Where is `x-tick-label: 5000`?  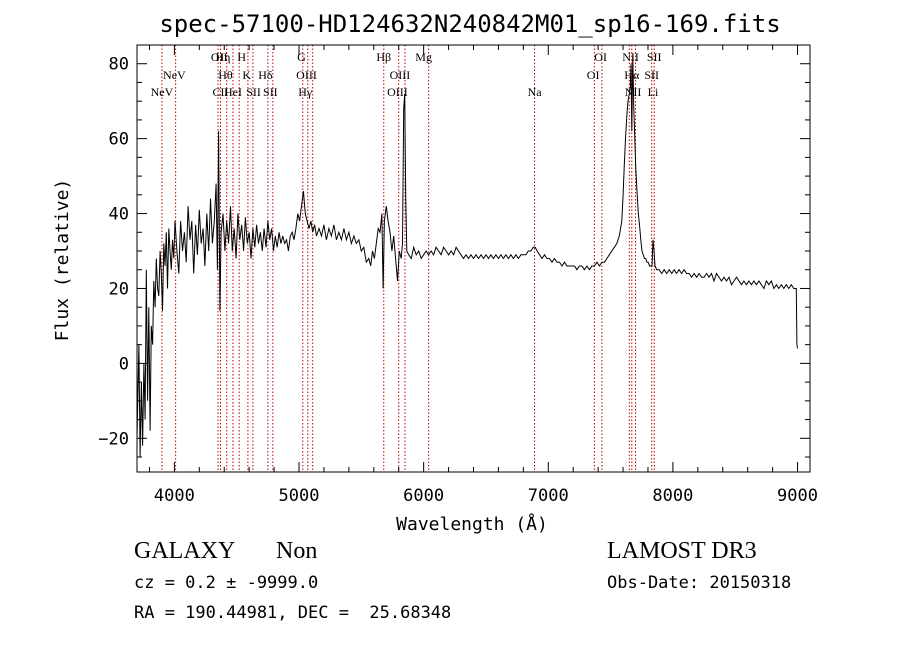
x-tick-label: 5000 is located at coordinates (299, 496).